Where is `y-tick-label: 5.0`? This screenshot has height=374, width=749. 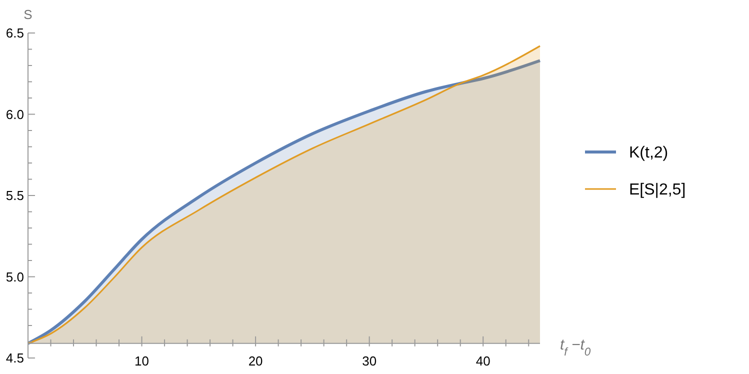 y-tick-label: 5.0 is located at coordinates (15, 276).